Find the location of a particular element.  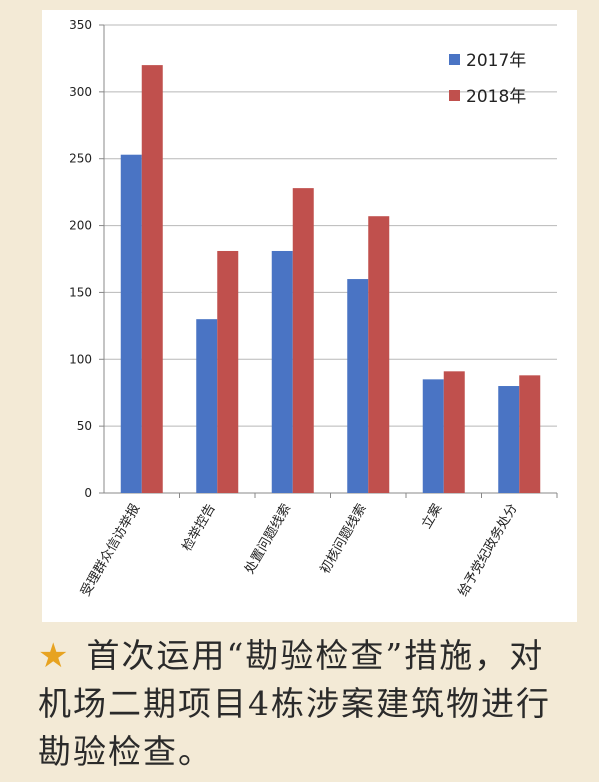

x-category-label: 给予党纪政务处分 is located at coordinates (488, 550).